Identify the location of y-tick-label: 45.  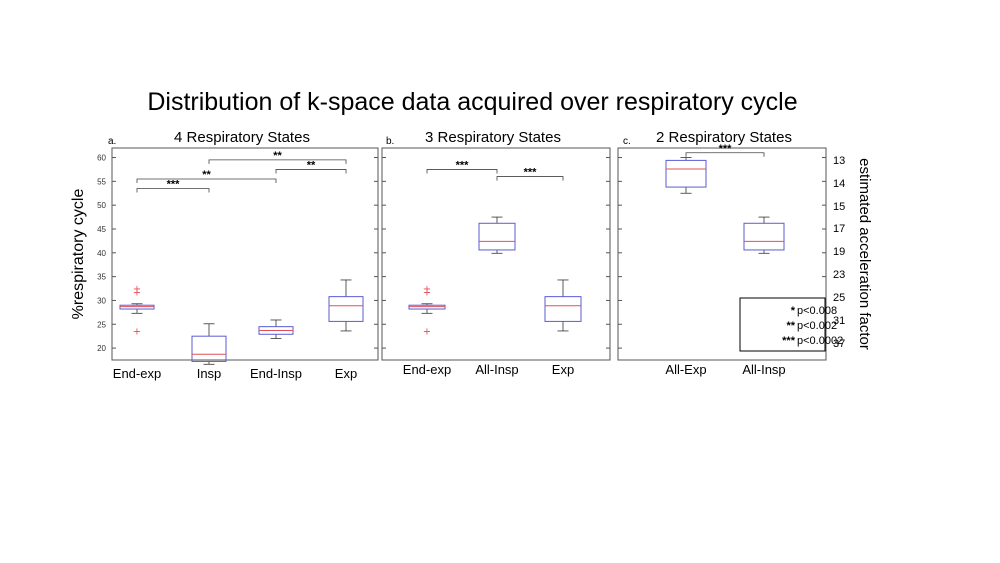
(101, 229).